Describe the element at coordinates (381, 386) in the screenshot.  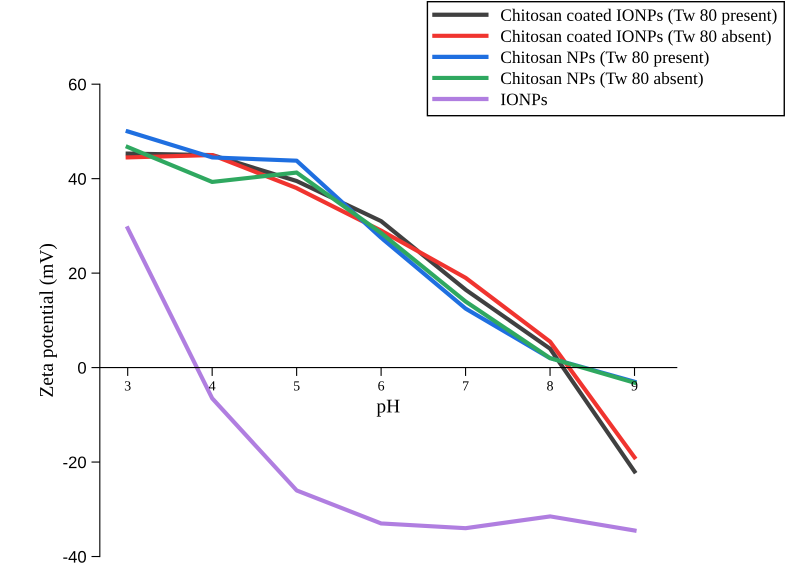
I see `x-tick-label: 6` at that location.